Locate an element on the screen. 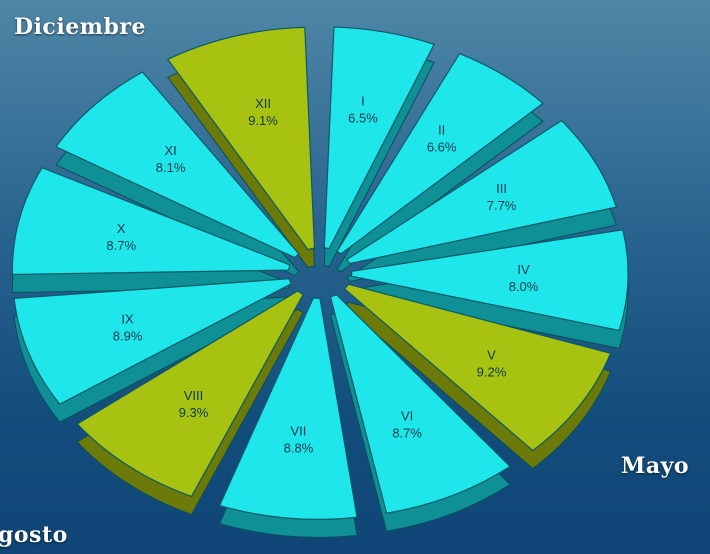 Image resolution: width=710 pixels, height=554 pixels. slice-III is located at coordinates (482, 192).